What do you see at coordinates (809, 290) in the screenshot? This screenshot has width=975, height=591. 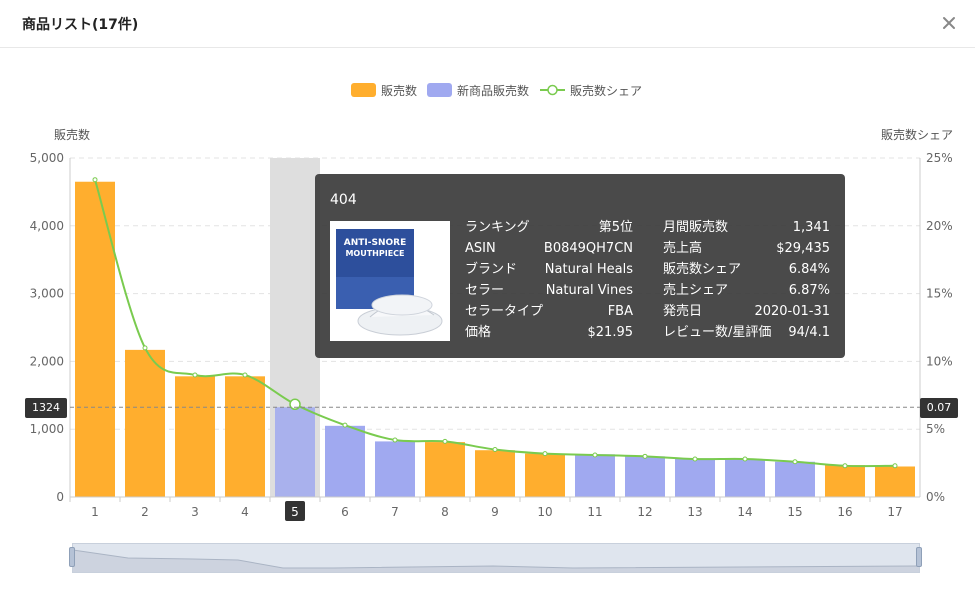 I see `tooltip-right-value: 6.87%` at bounding box center [809, 290].